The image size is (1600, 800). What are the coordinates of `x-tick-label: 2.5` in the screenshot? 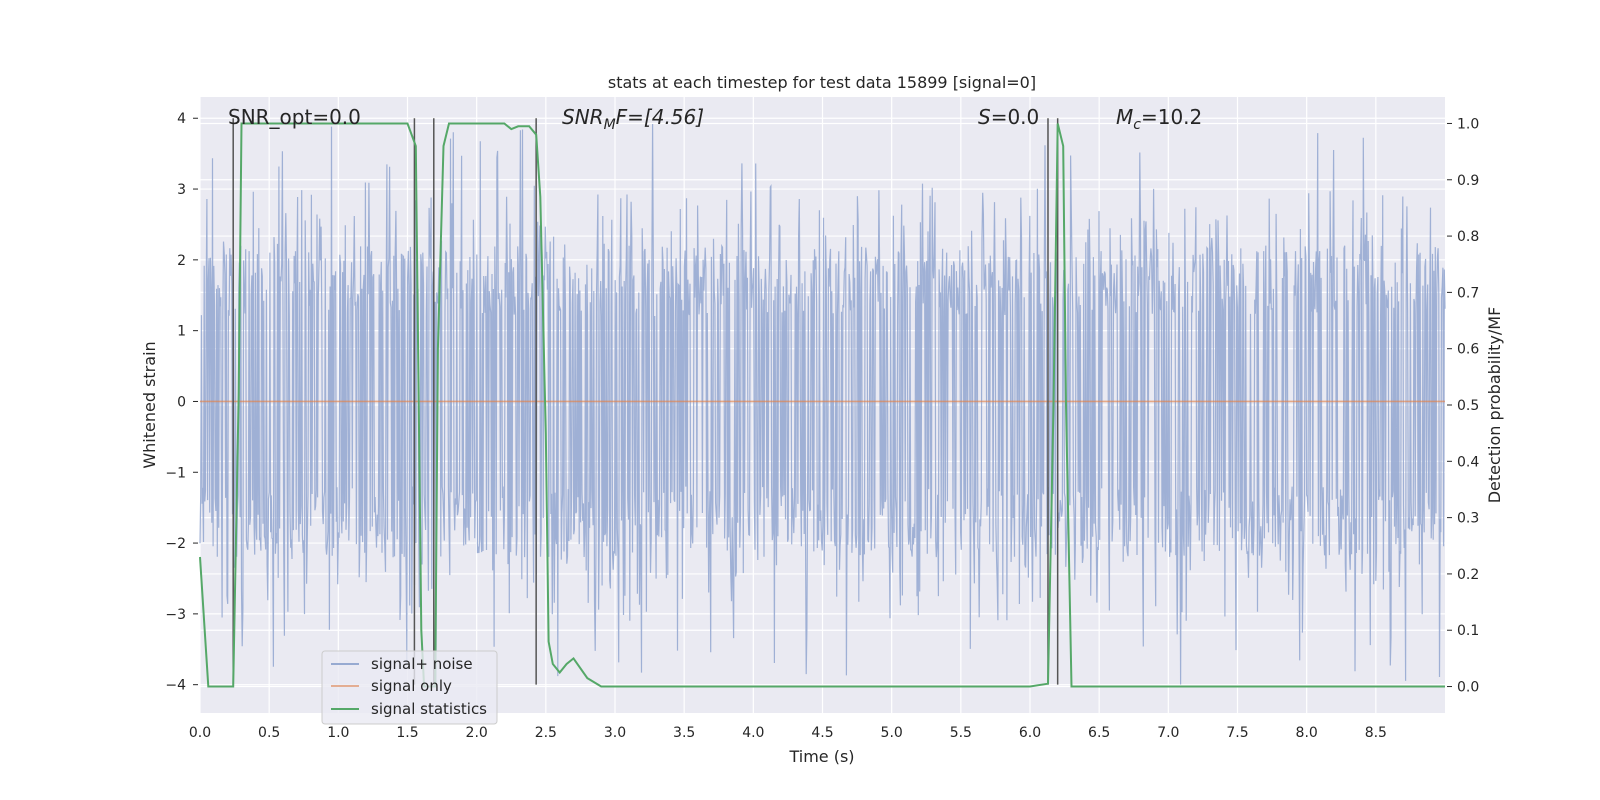 It's located at (546, 733).